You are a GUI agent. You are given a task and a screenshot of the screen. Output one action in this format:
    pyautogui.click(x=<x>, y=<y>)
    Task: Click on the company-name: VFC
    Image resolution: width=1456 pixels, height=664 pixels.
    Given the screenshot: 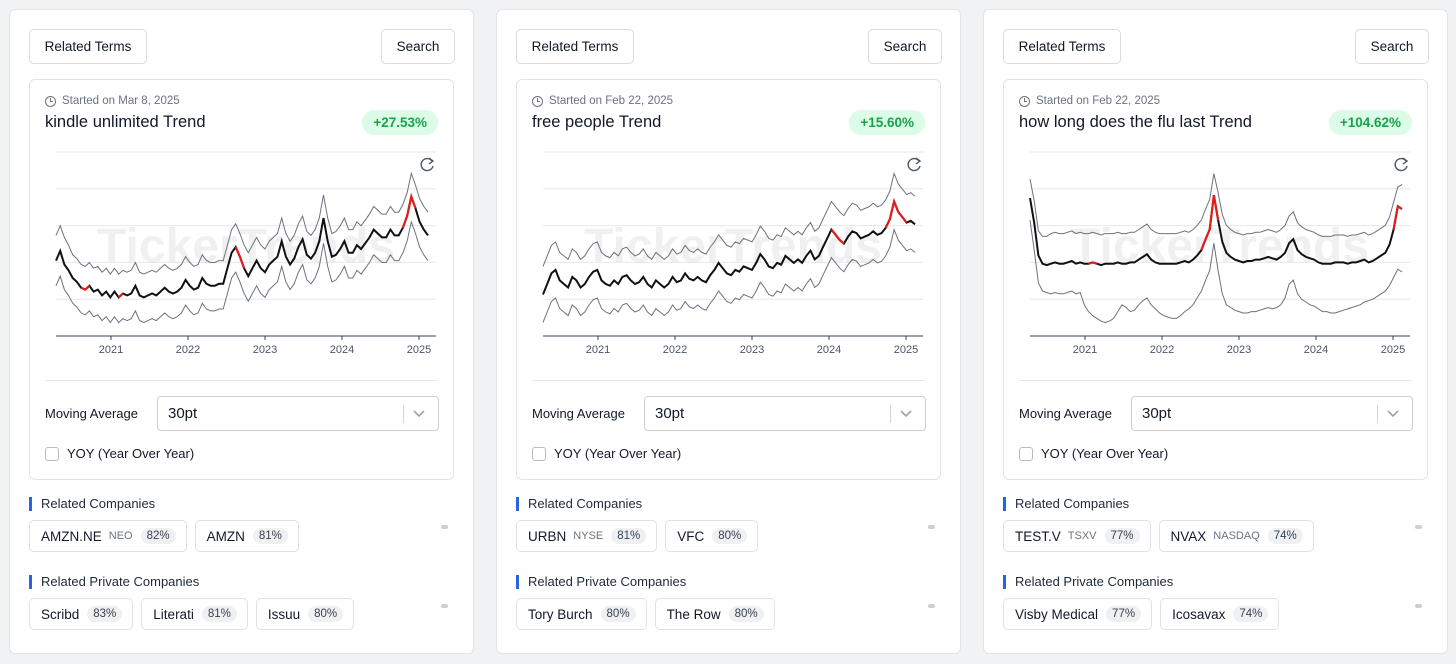 What is the action you would take?
    pyautogui.click(x=691, y=536)
    